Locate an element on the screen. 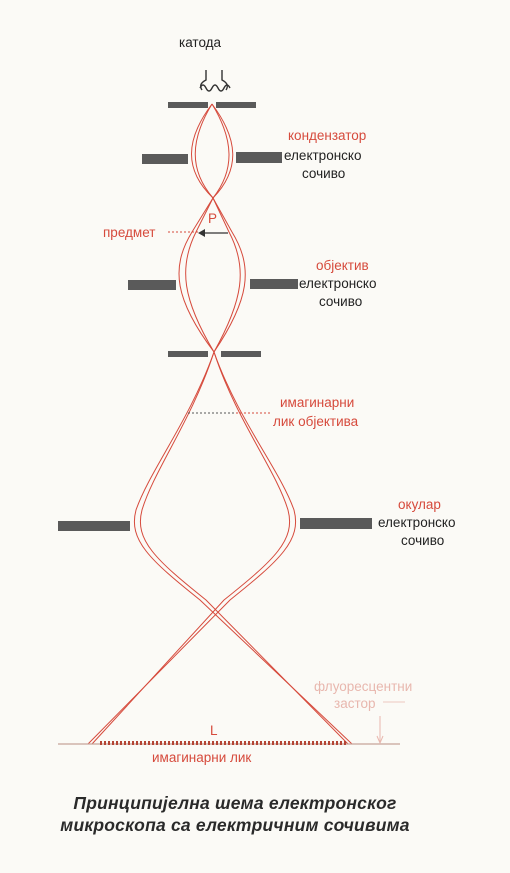 The width and height of the screenshot is (510, 873). caption-line-1: Принципијелна шема електронског is located at coordinates (235, 803).